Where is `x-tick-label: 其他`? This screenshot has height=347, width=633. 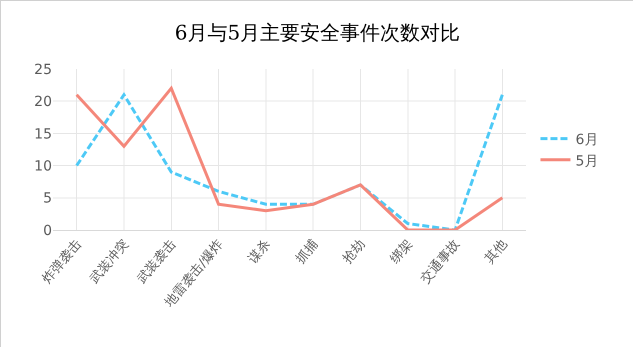 x-tick-label: 其他 is located at coordinates (496, 252).